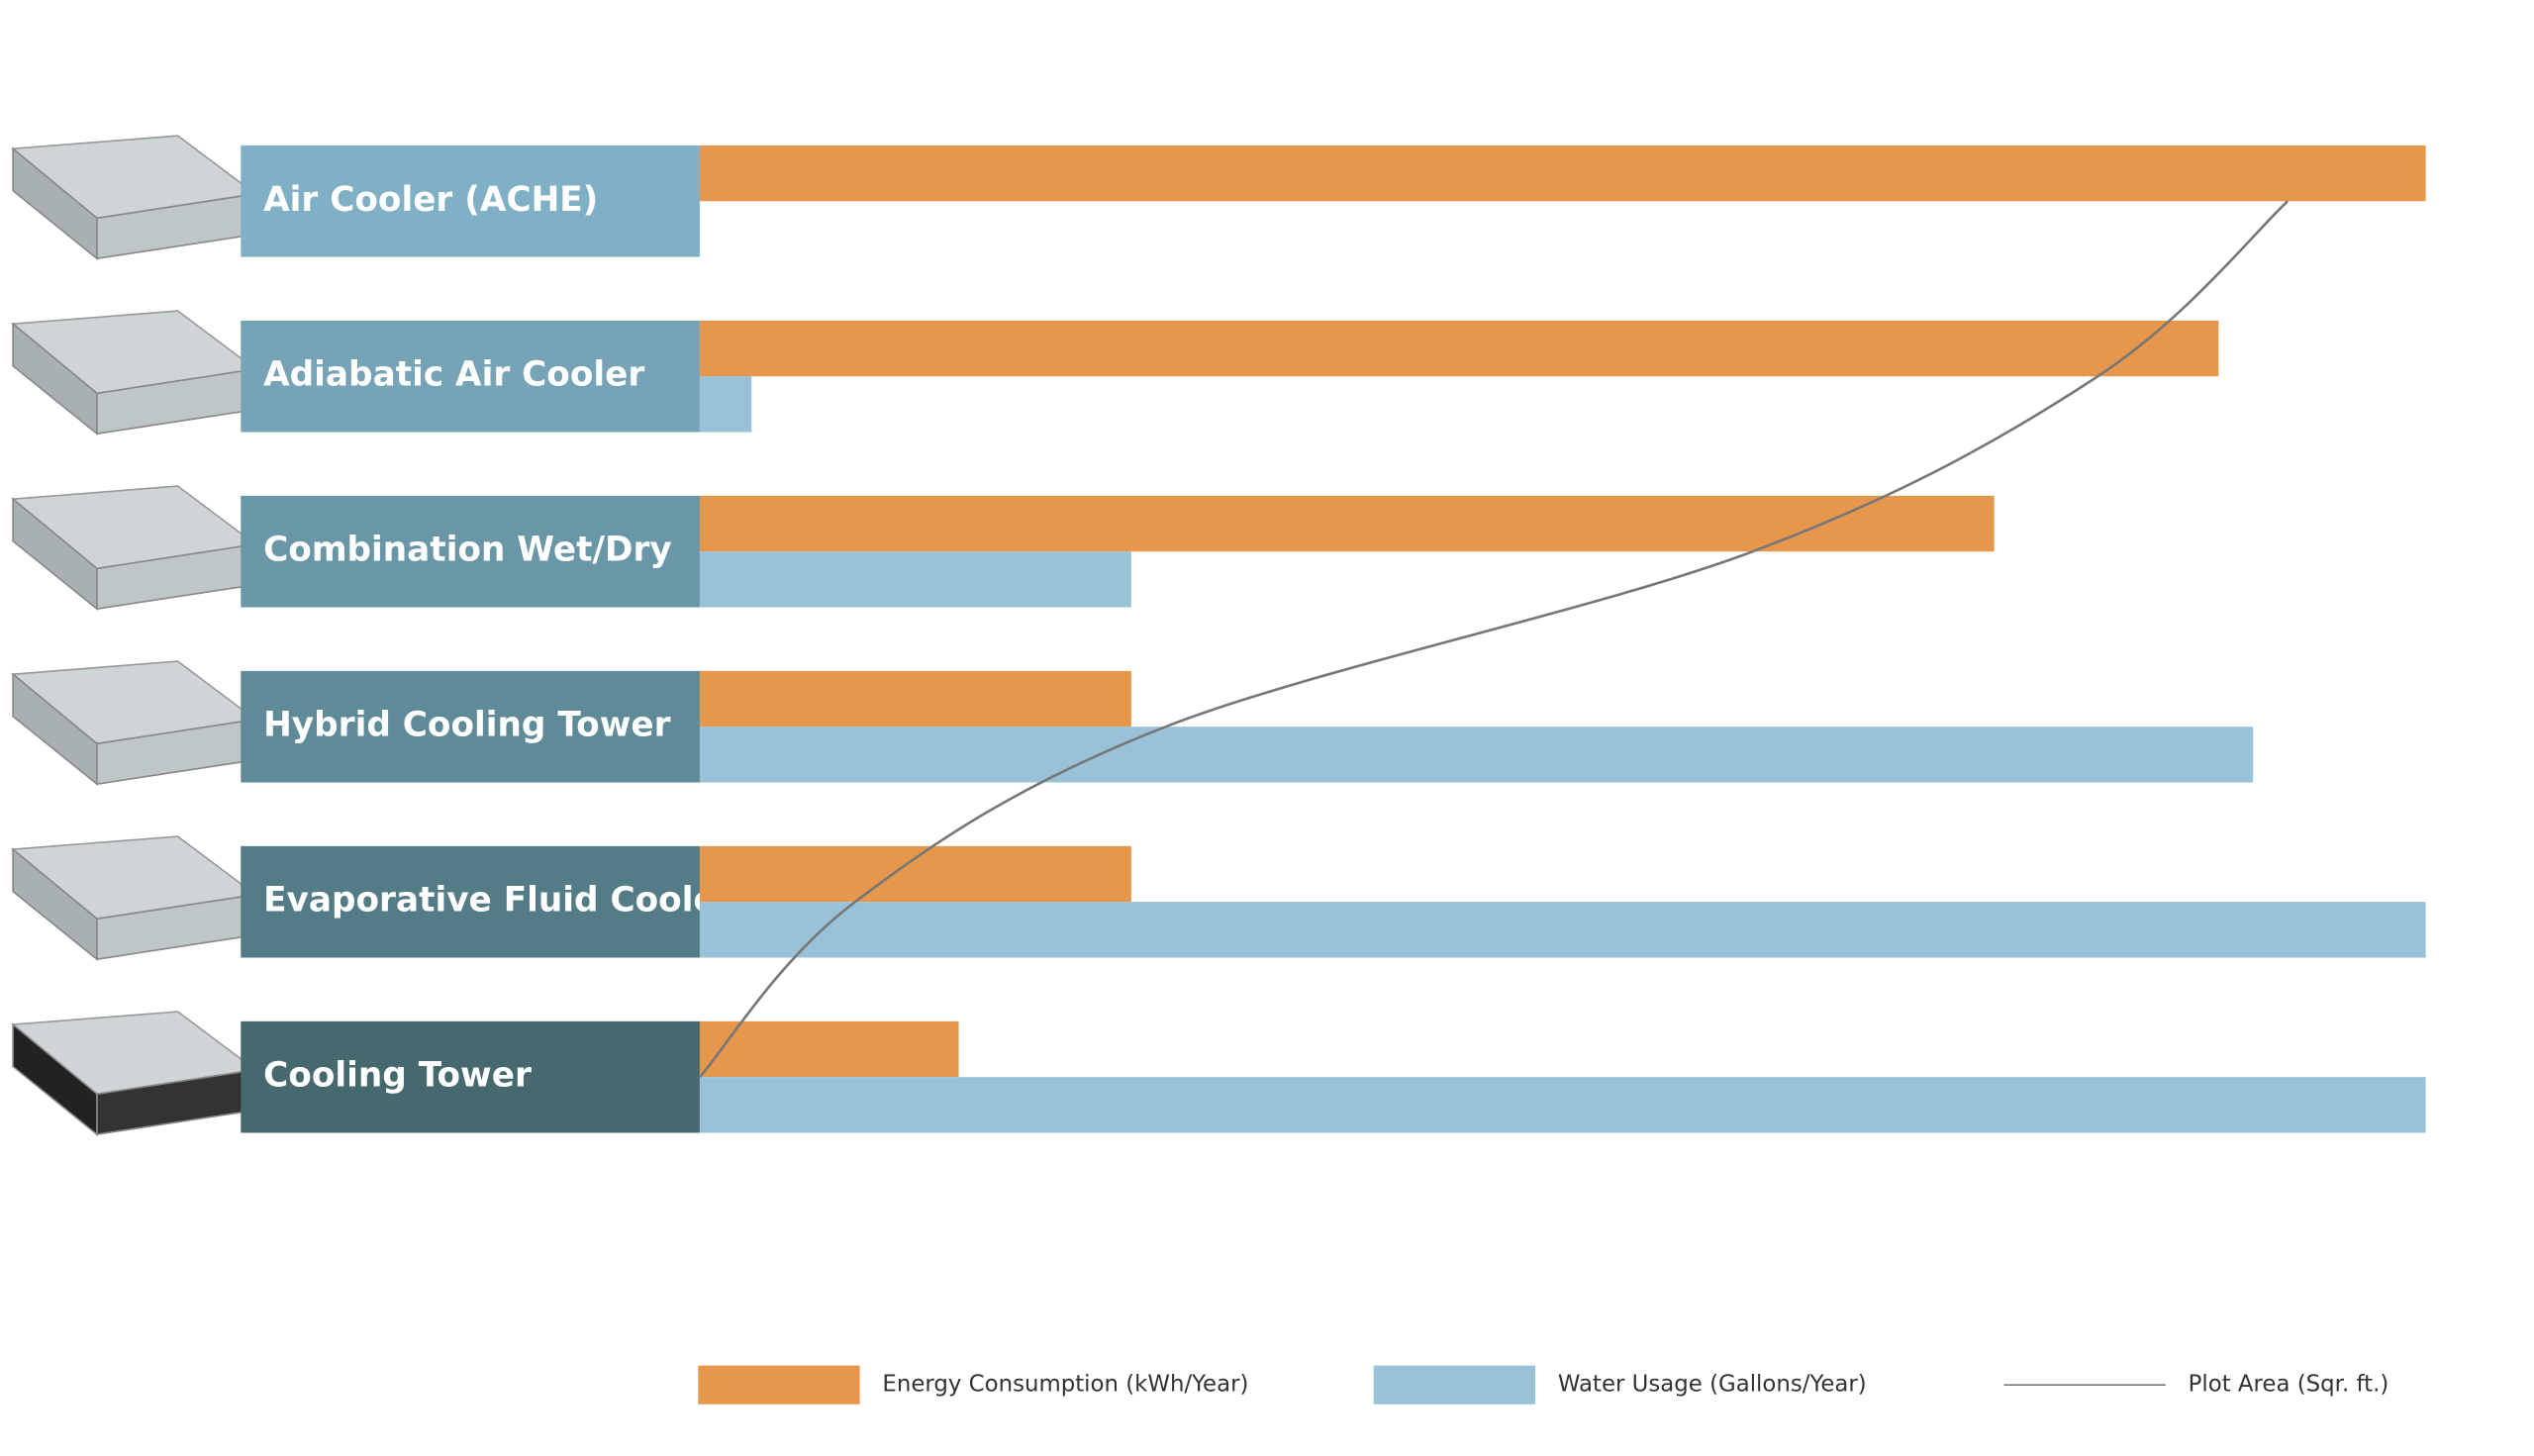 Image resolution: width=2534 pixels, height=1456 pixels. What do you see at coordinates (498, 901) in the screenshot?
I see `category-label: Evaporative Fluid Cooler` at bounding box center [498, 901].